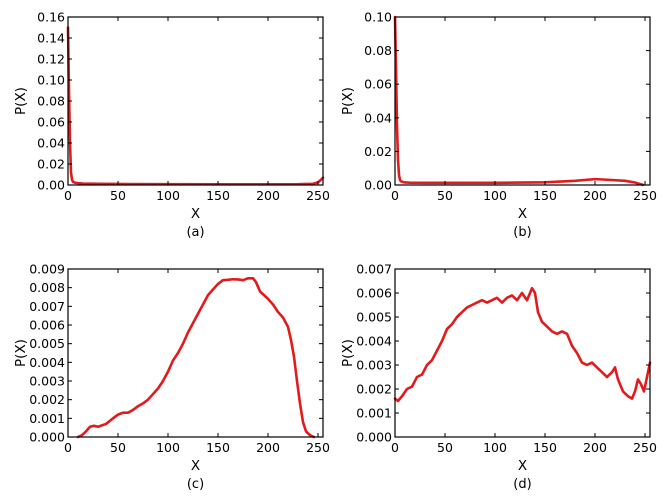 The image size is (671, 499). I want to click on panel-caption: (d), so click(522, 484).